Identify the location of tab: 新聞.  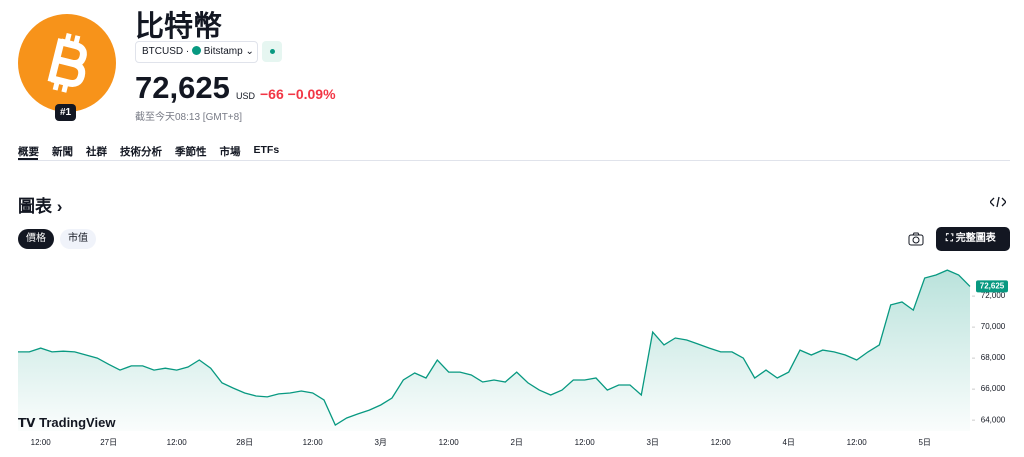
(62, 152).